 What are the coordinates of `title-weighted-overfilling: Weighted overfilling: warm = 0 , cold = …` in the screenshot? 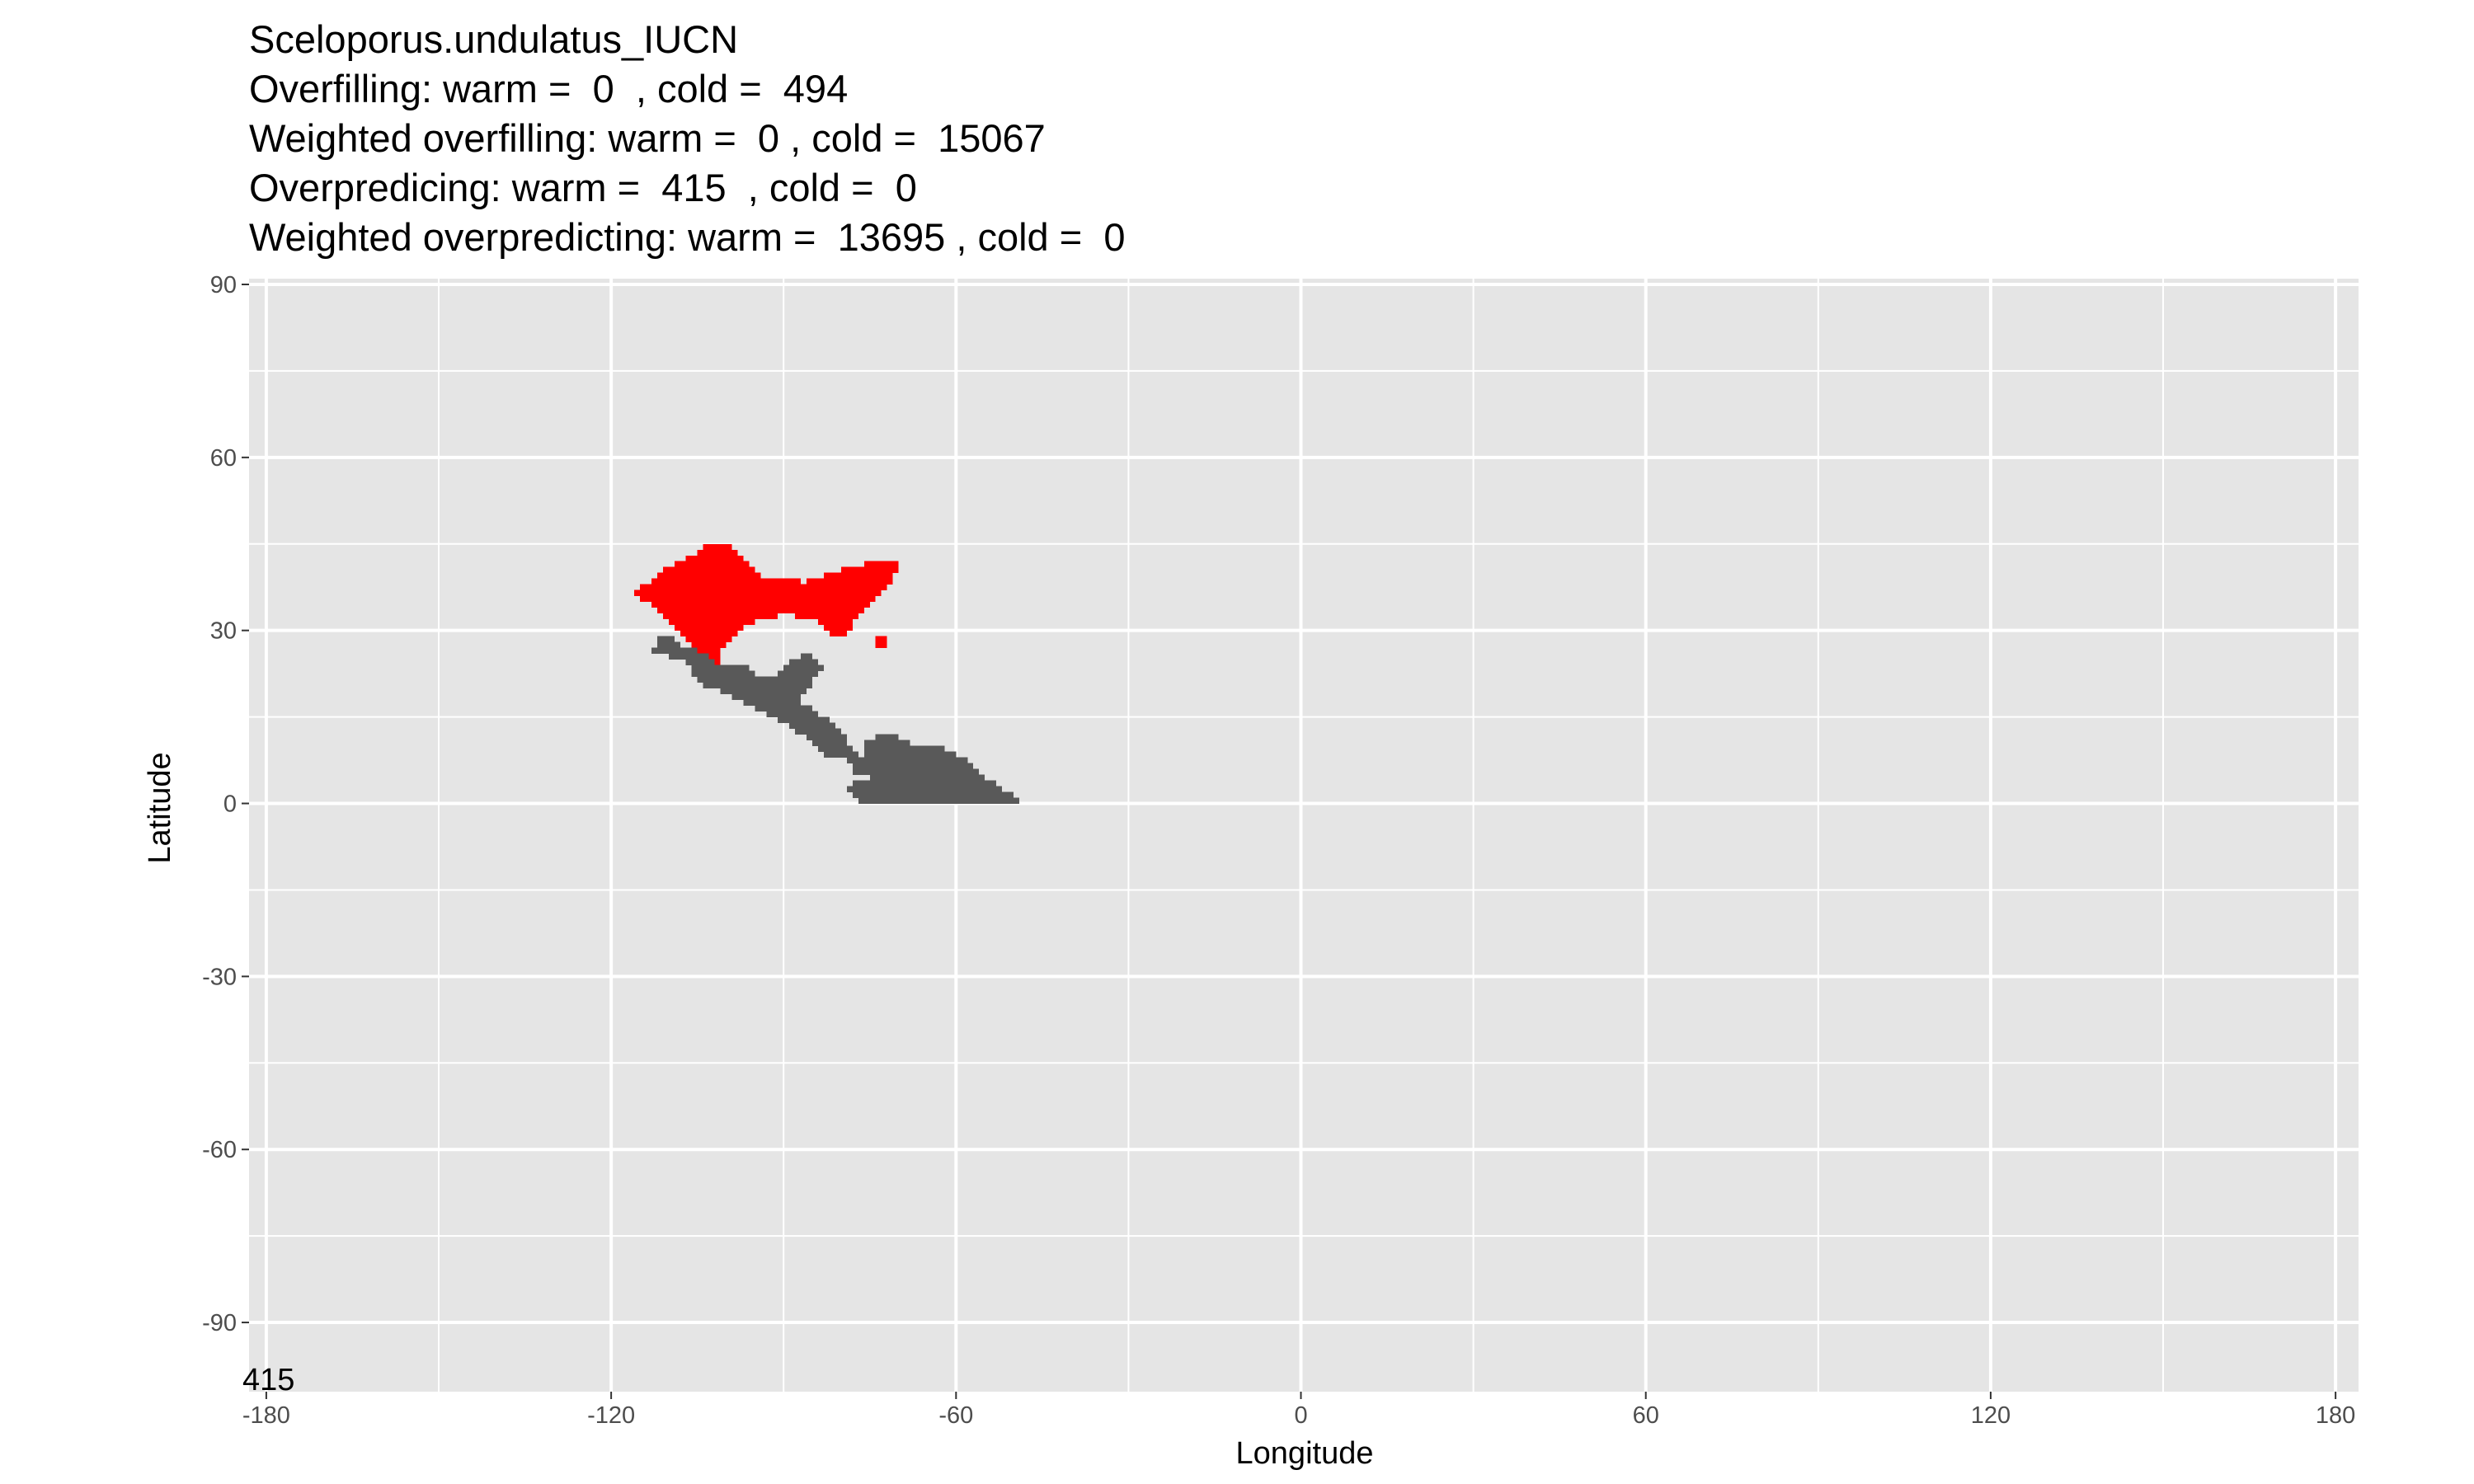 It's located at (647, 138).